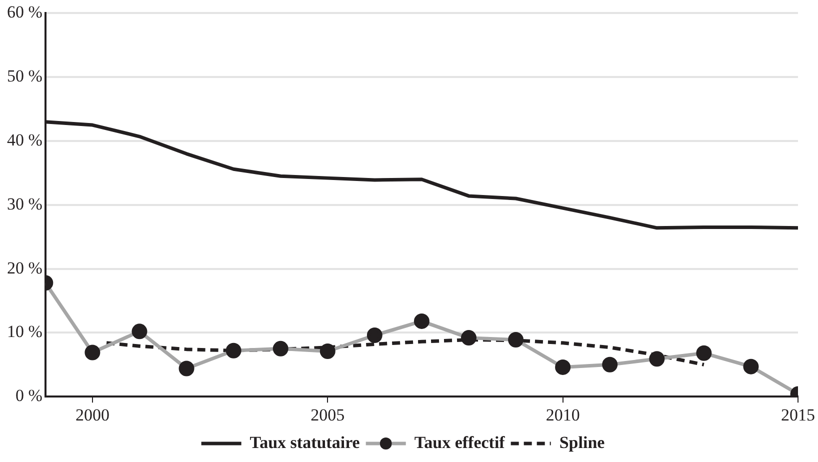 The image size is (818, 462). Describe the element at coordinates (28, 396) in the screenshot. I see `y-tick-label: 0 %` at that location.